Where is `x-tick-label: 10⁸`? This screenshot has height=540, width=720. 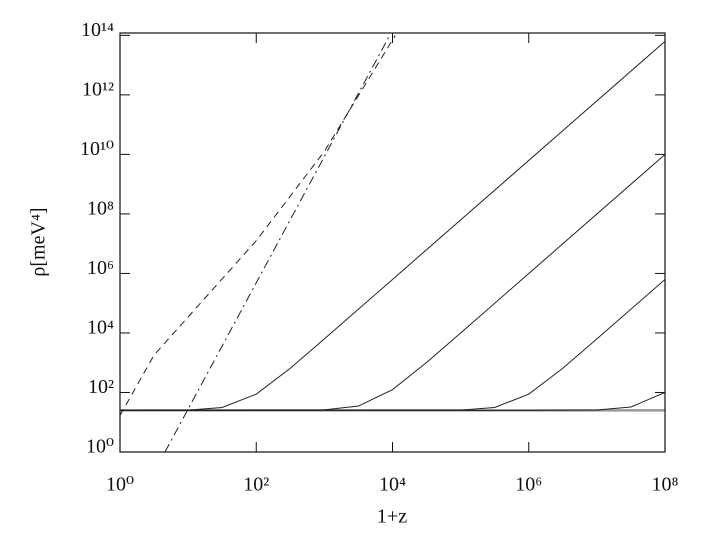 x-tick-label: 10⁸ is located at coordinates (665, 485).